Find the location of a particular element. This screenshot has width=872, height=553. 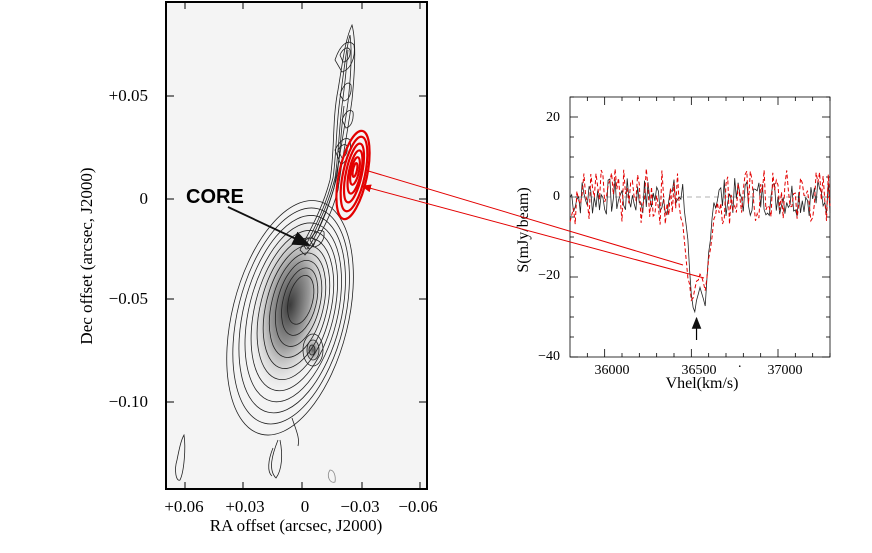

spectrum-frame is located at coordinates (700, 227).